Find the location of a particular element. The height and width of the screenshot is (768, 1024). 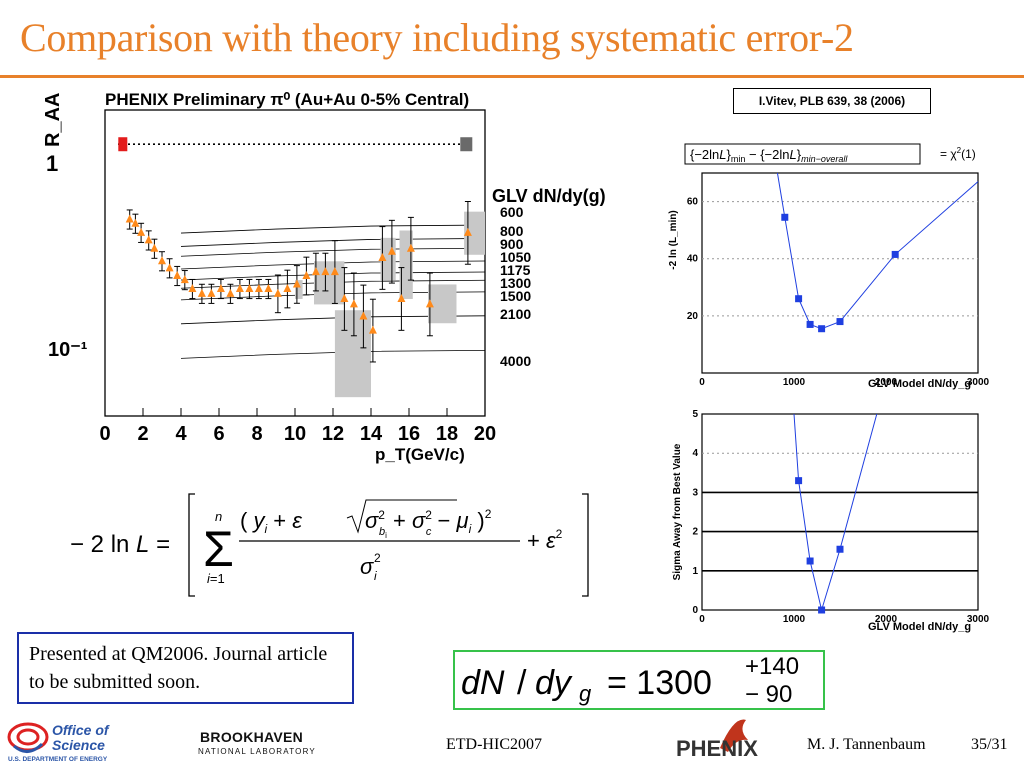

phenix-logo: PHENIX is located at coordinates (717, 740).